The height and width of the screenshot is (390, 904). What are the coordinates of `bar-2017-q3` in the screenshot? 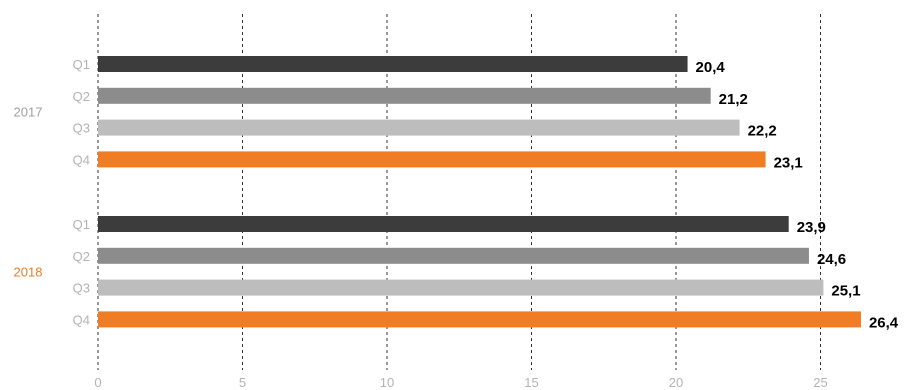 It's located at (419, 127).